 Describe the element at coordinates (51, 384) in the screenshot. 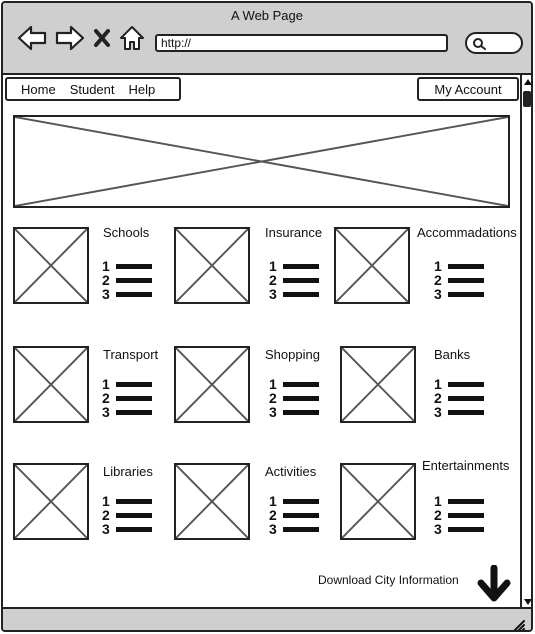

I see `transport-image-placeholder` at that location.